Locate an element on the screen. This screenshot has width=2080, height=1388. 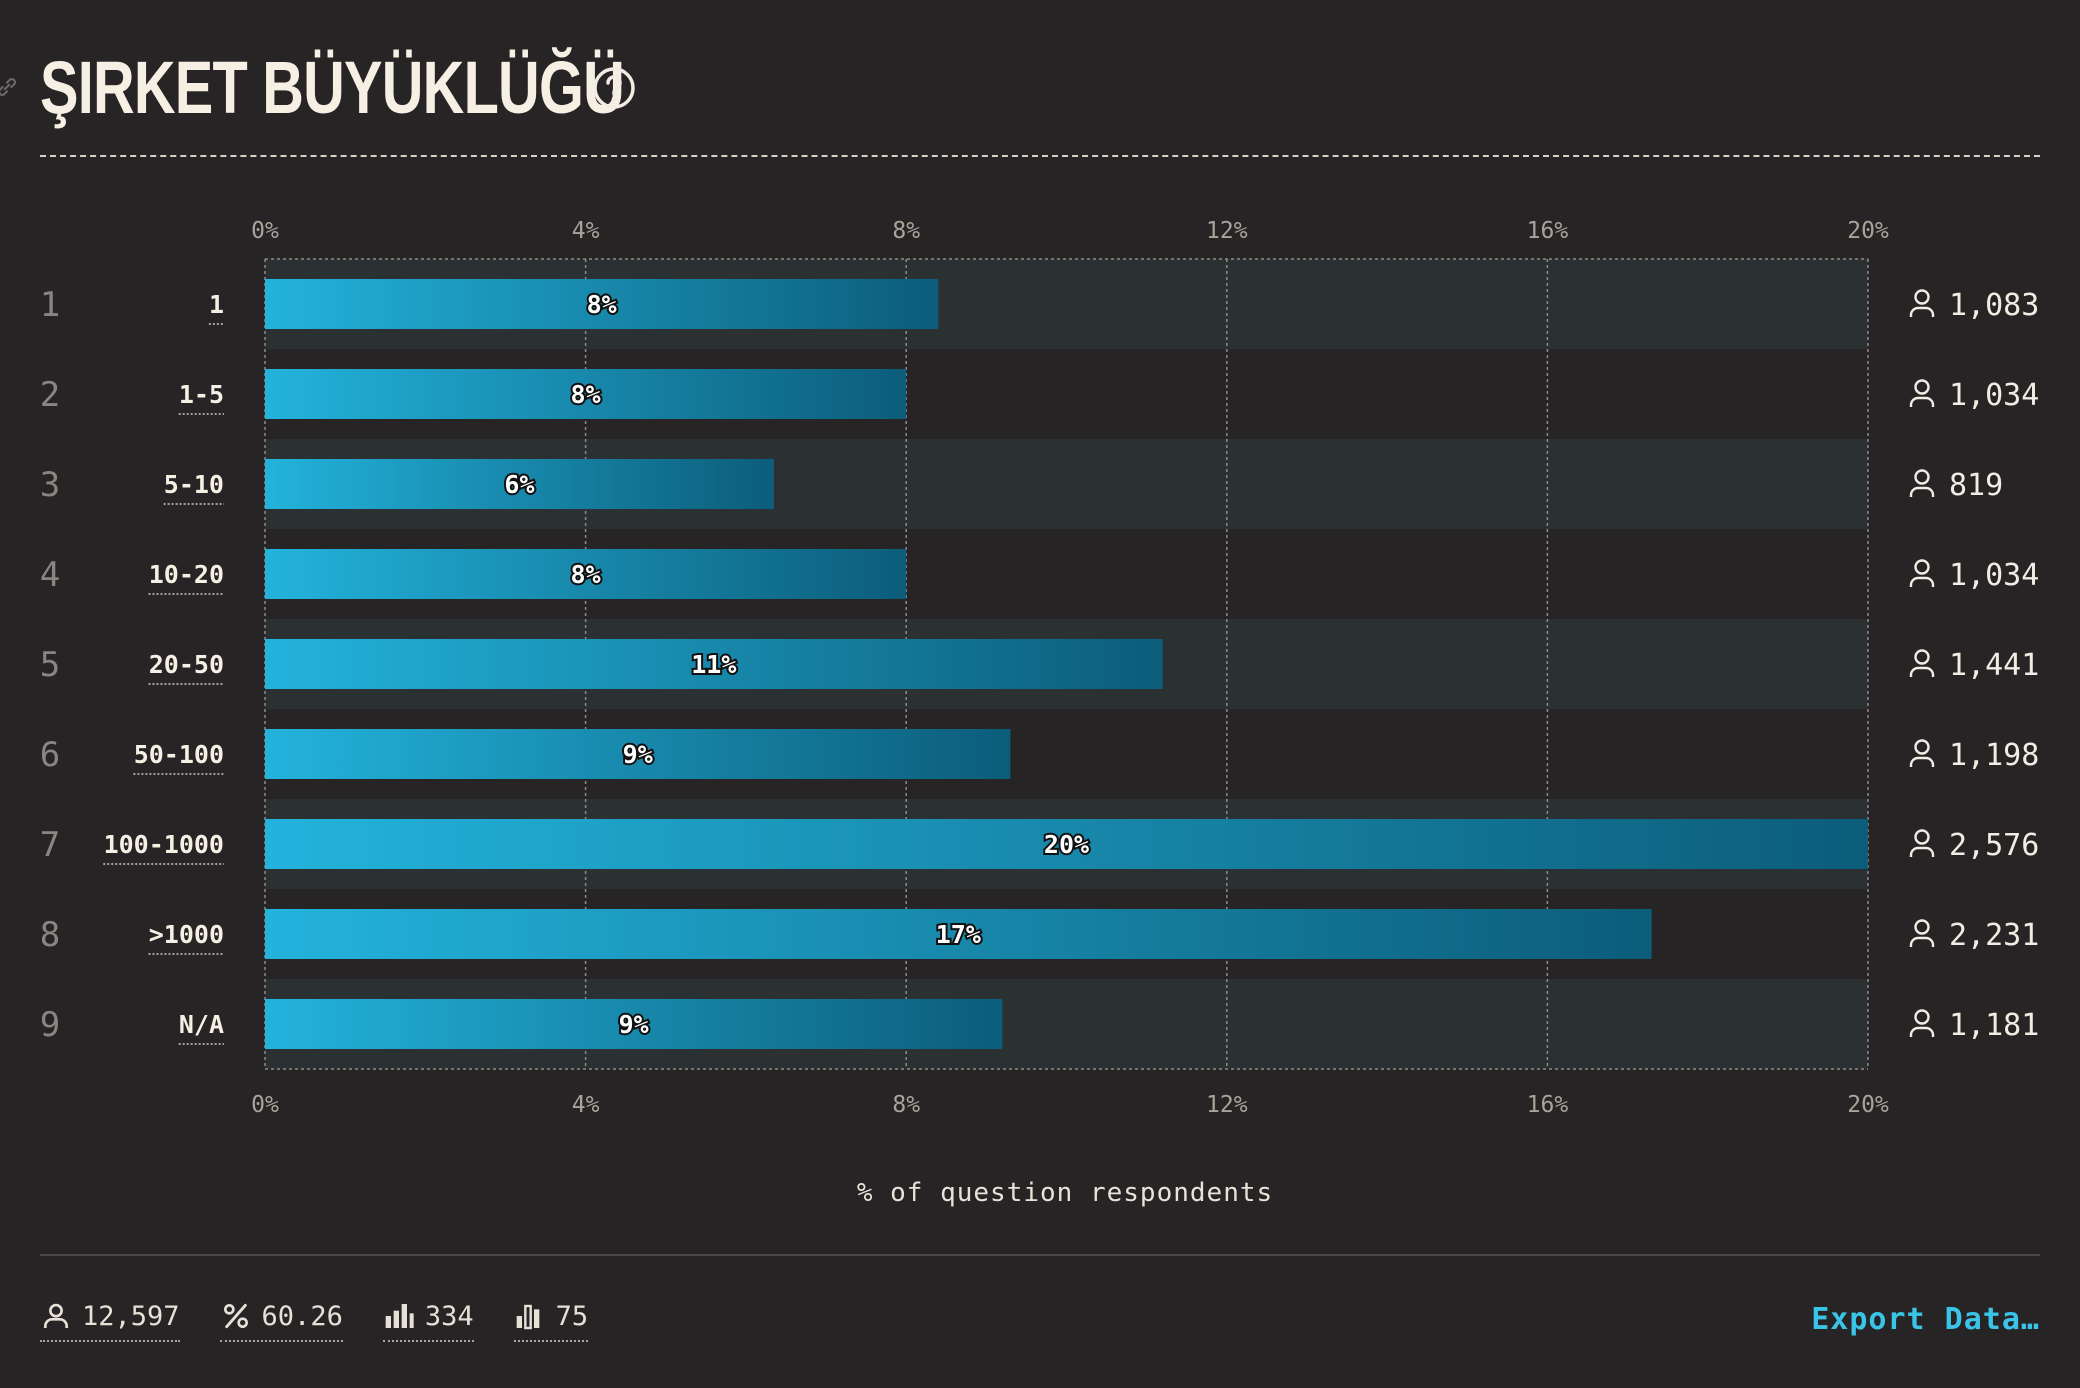
stat-b: 75 is located at coordinates (551, 1321).